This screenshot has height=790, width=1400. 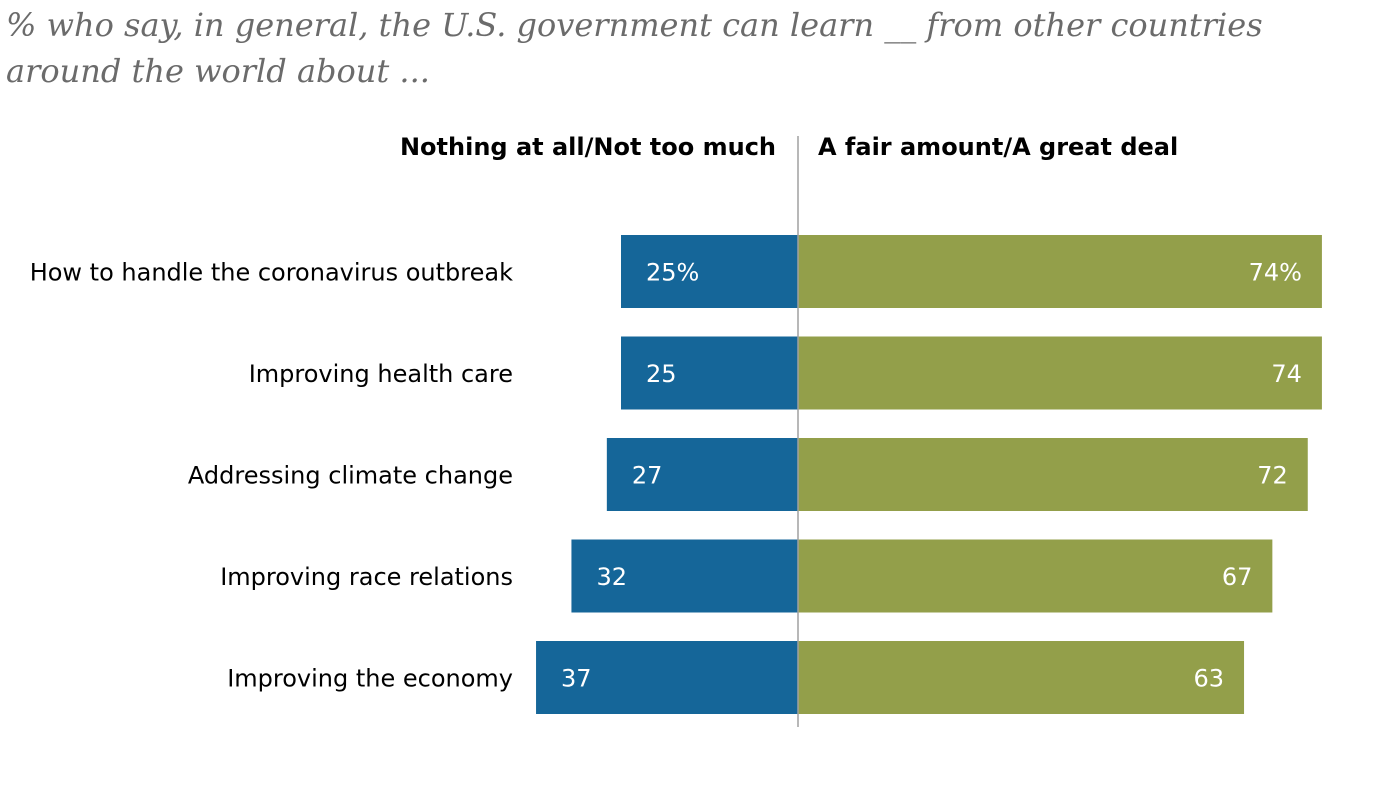 I want to click on legend-left-header: Nothing at all/Not too much, so click(x=588, y=147).